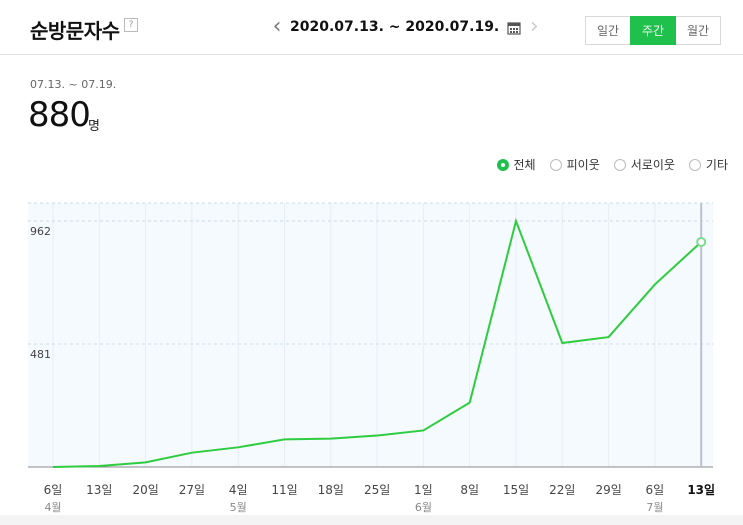  I want to click on date-navigator: ‹ 2020.07.13. ~ 2020.07.19. ›, so click(405, 27).